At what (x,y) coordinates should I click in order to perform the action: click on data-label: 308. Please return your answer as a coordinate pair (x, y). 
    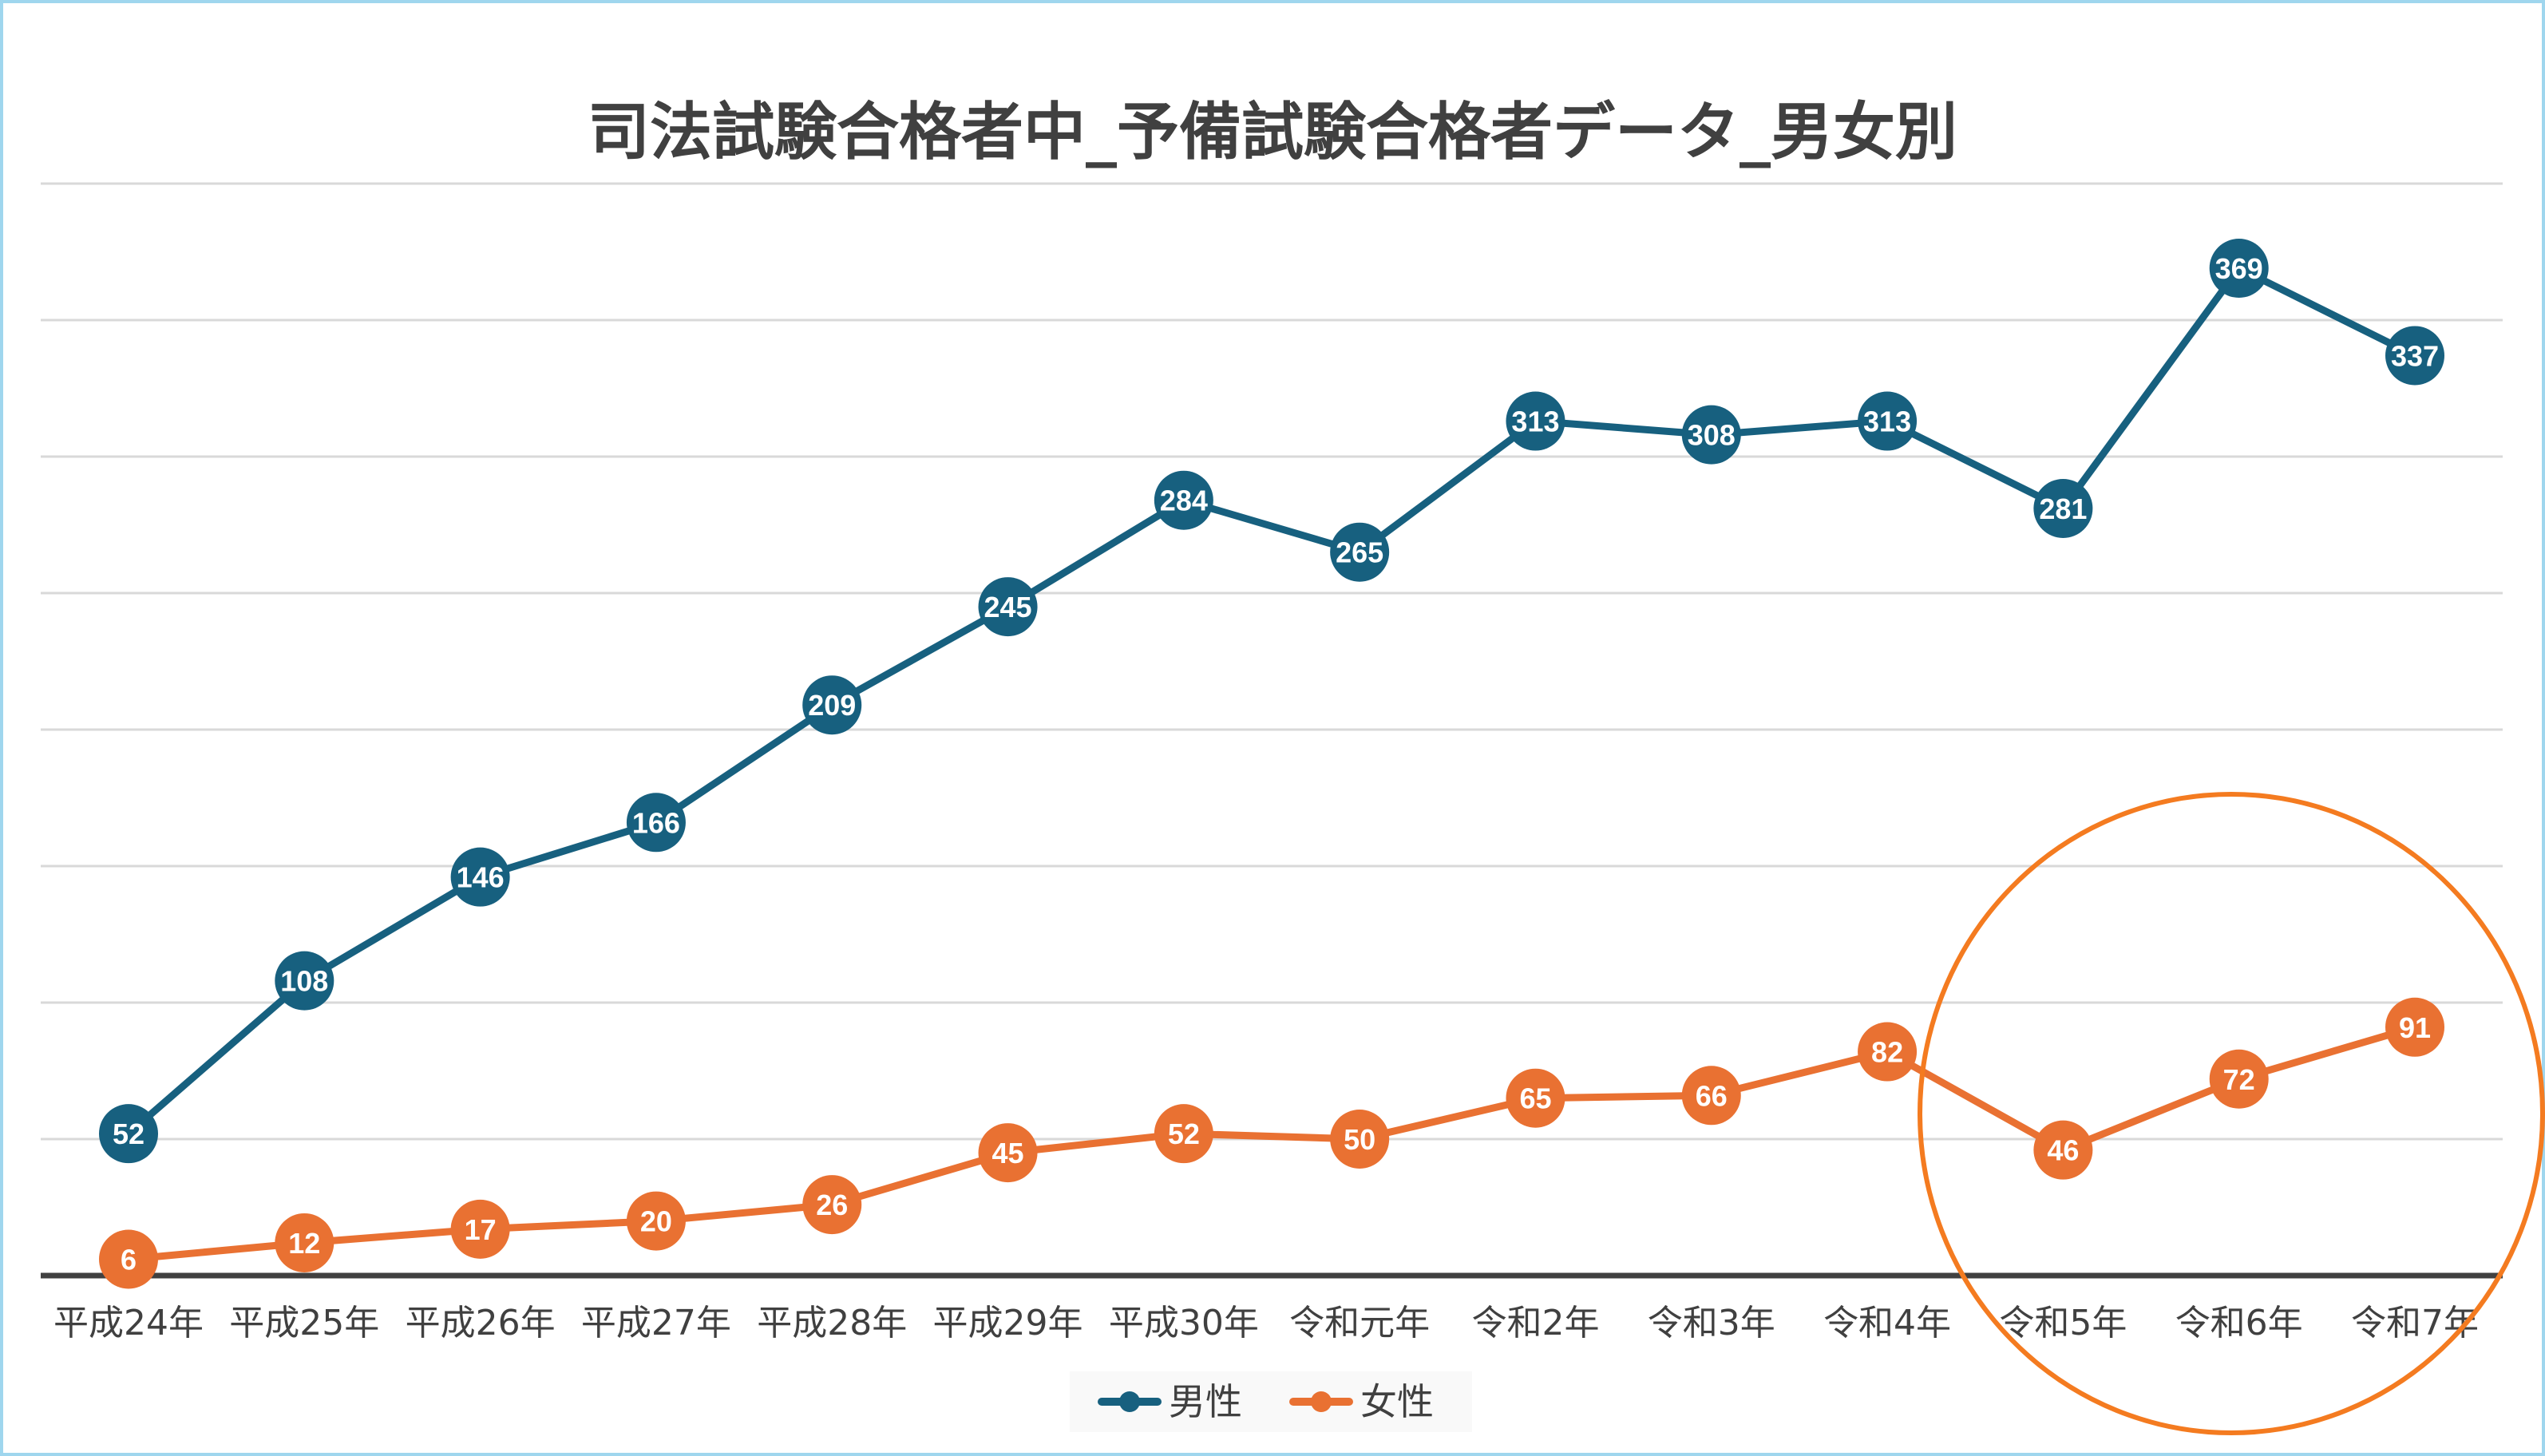
    Looking at the image, I should click on (1712, 435).